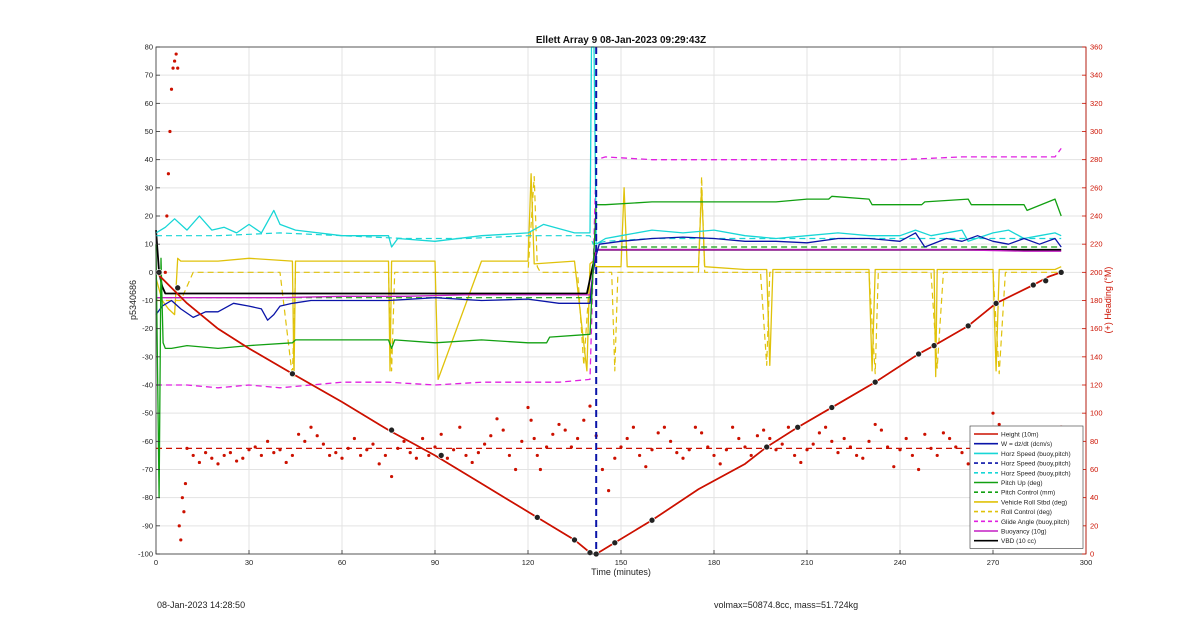 This screenshot has width=1200, height=622. What do you see at coordinates (1096, 159) in the screenshot?
I see `y-right-tick-label: 280` at bounding box center [1096, 159].